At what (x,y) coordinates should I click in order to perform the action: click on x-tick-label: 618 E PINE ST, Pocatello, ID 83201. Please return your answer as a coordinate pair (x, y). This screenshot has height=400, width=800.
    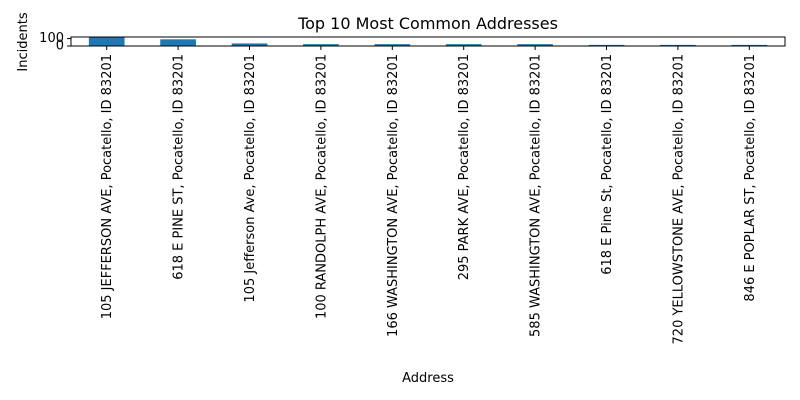
    Looking at the image, I should click on (179, 167).